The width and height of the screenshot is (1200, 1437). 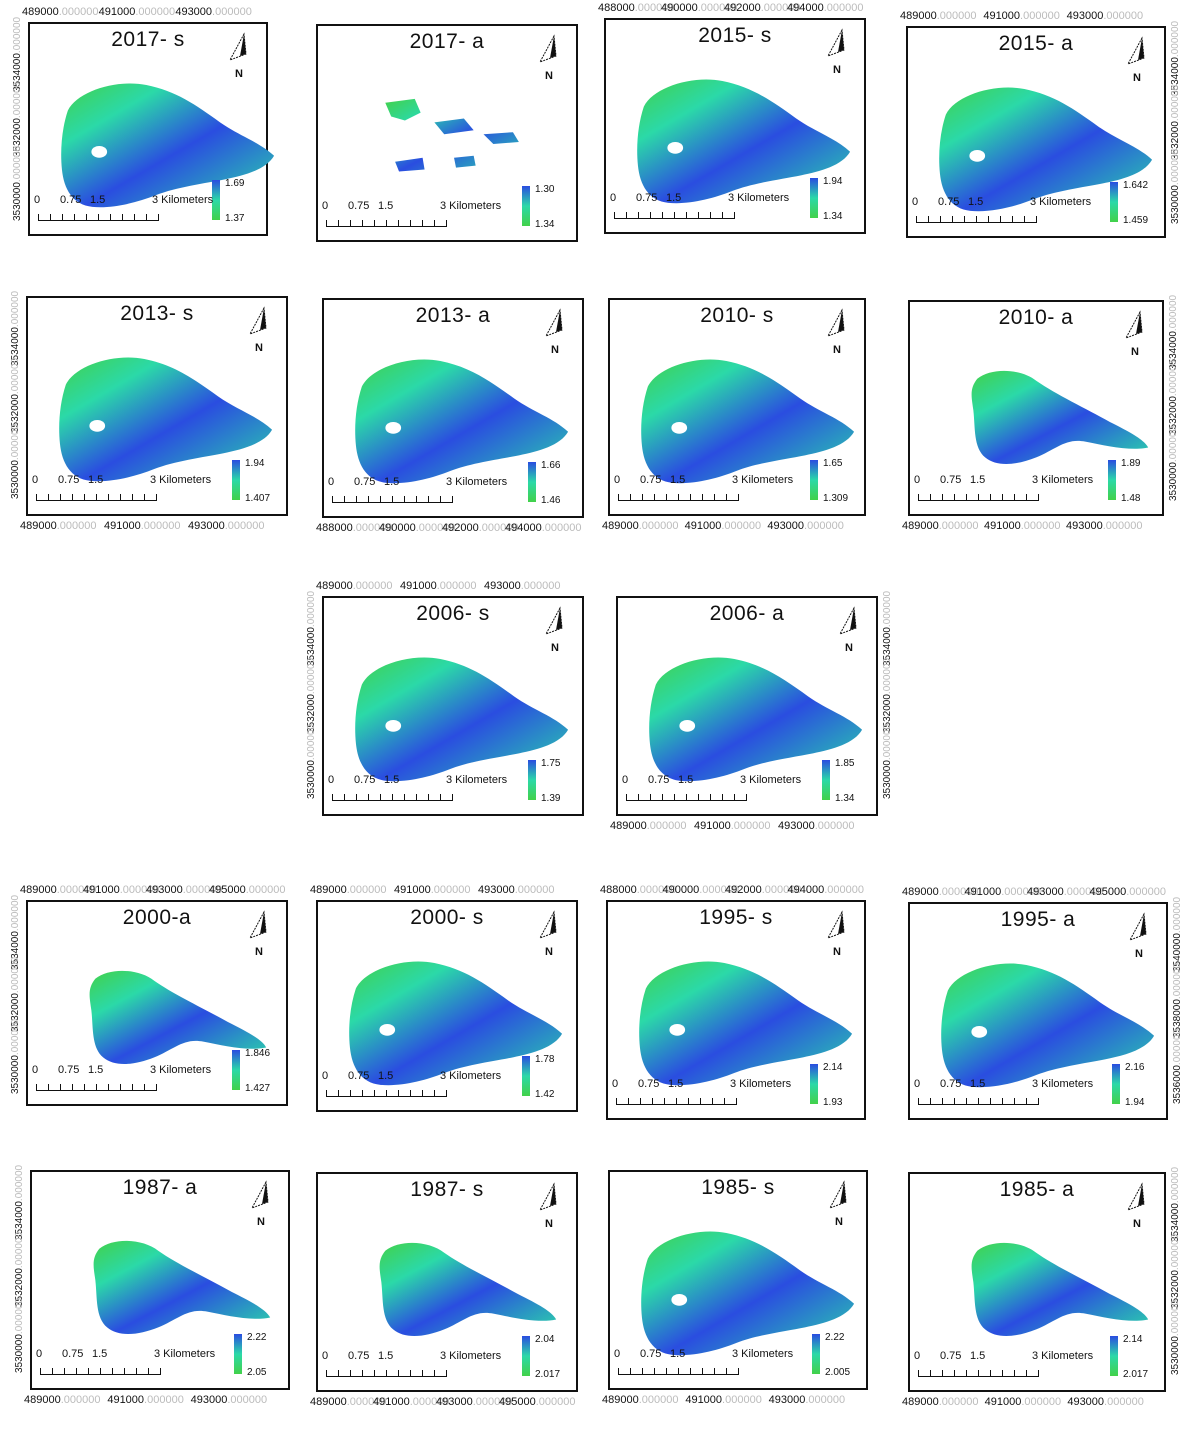 I want to click on legend-low-value: 1.37, so click(x=235, y=218).